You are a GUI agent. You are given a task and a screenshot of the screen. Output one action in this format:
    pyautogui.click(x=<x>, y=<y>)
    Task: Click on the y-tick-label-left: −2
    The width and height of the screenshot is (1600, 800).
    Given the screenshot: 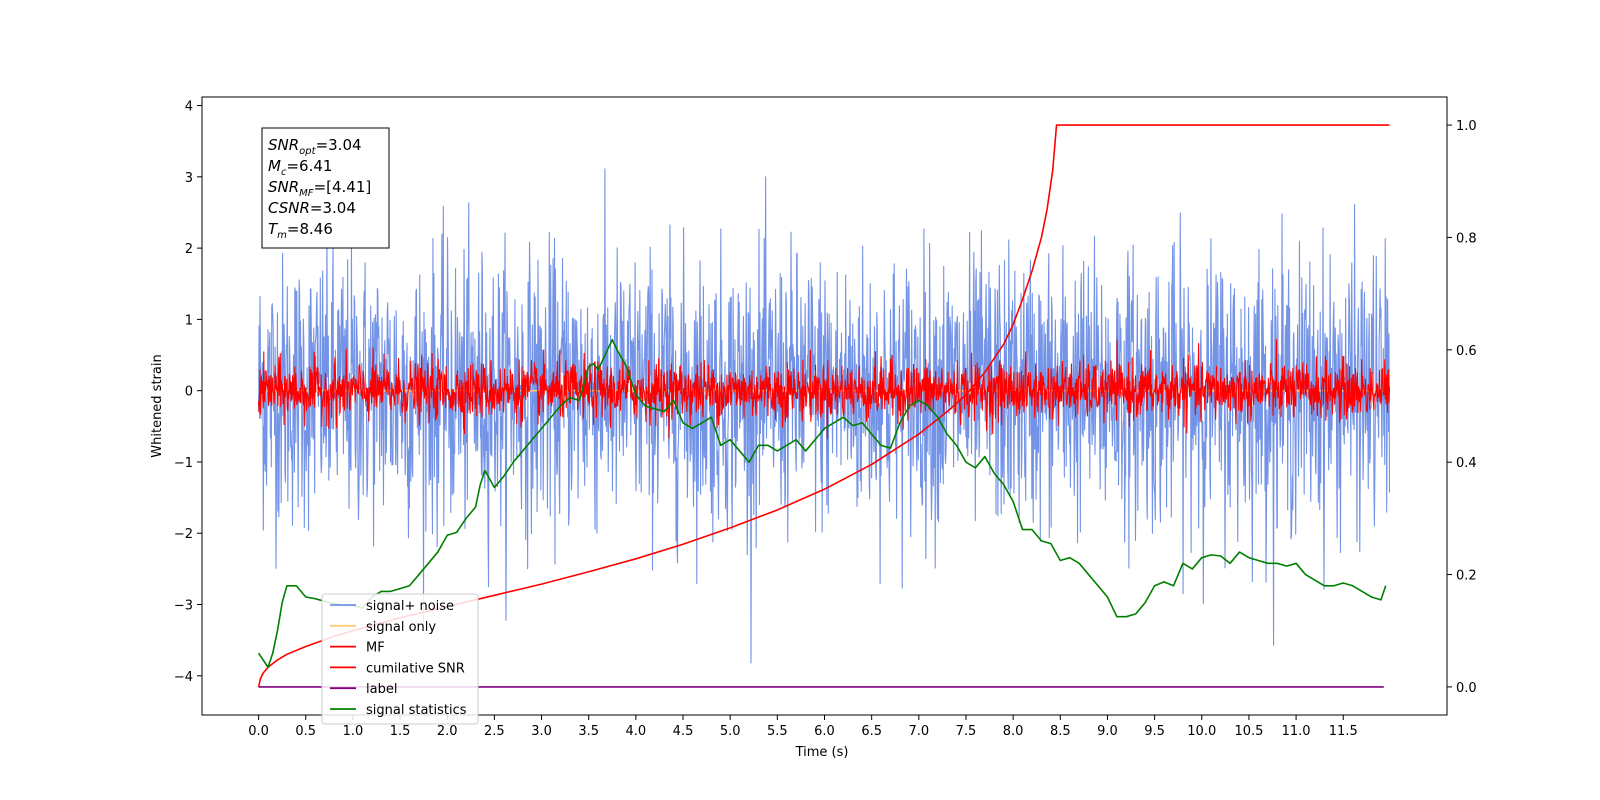 What is the action you would take?
    pyautogui.click(x=183, y=534)
    